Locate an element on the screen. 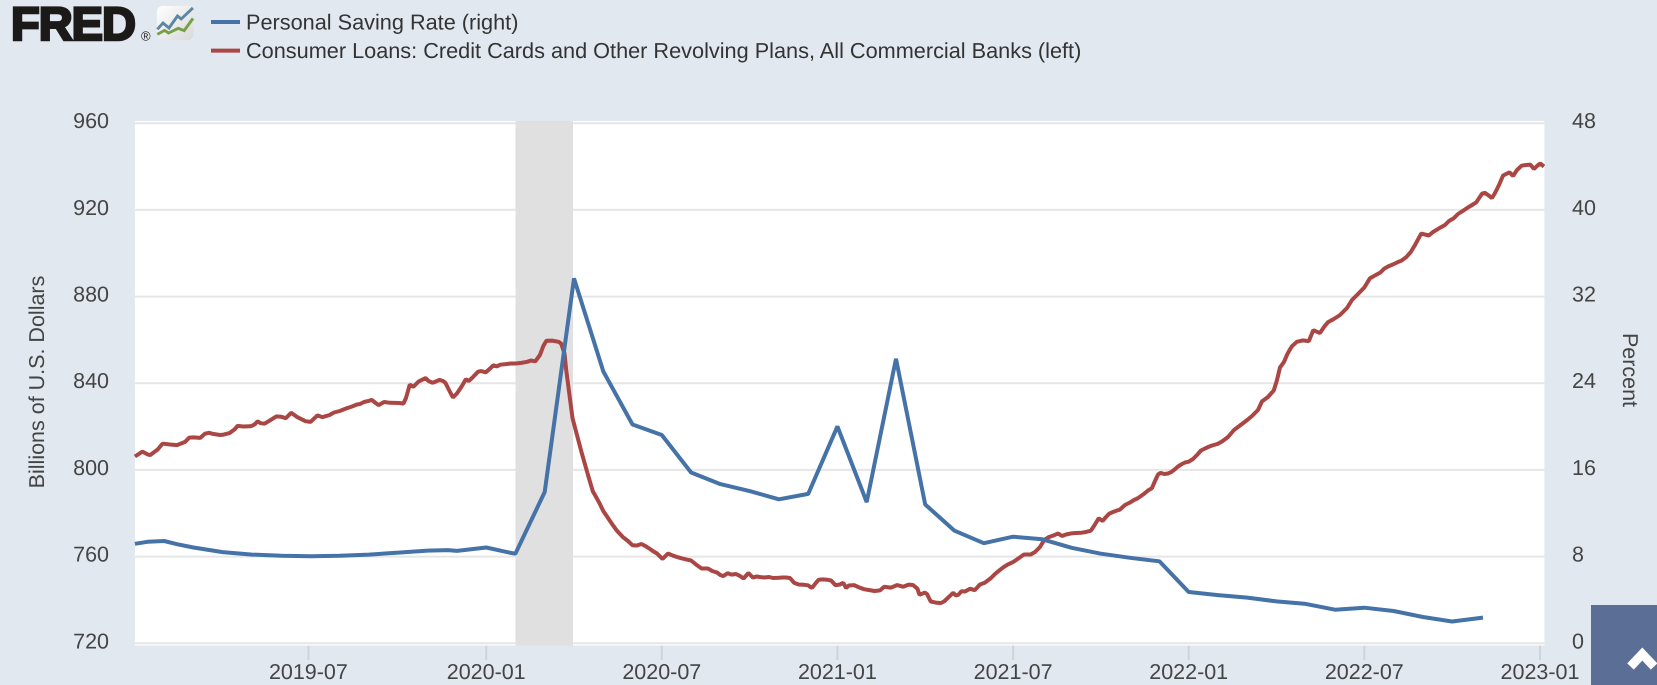 This screenshot has width=1657, height=685. svg-text: 2021-07 is located at coordinates (1013, 672).